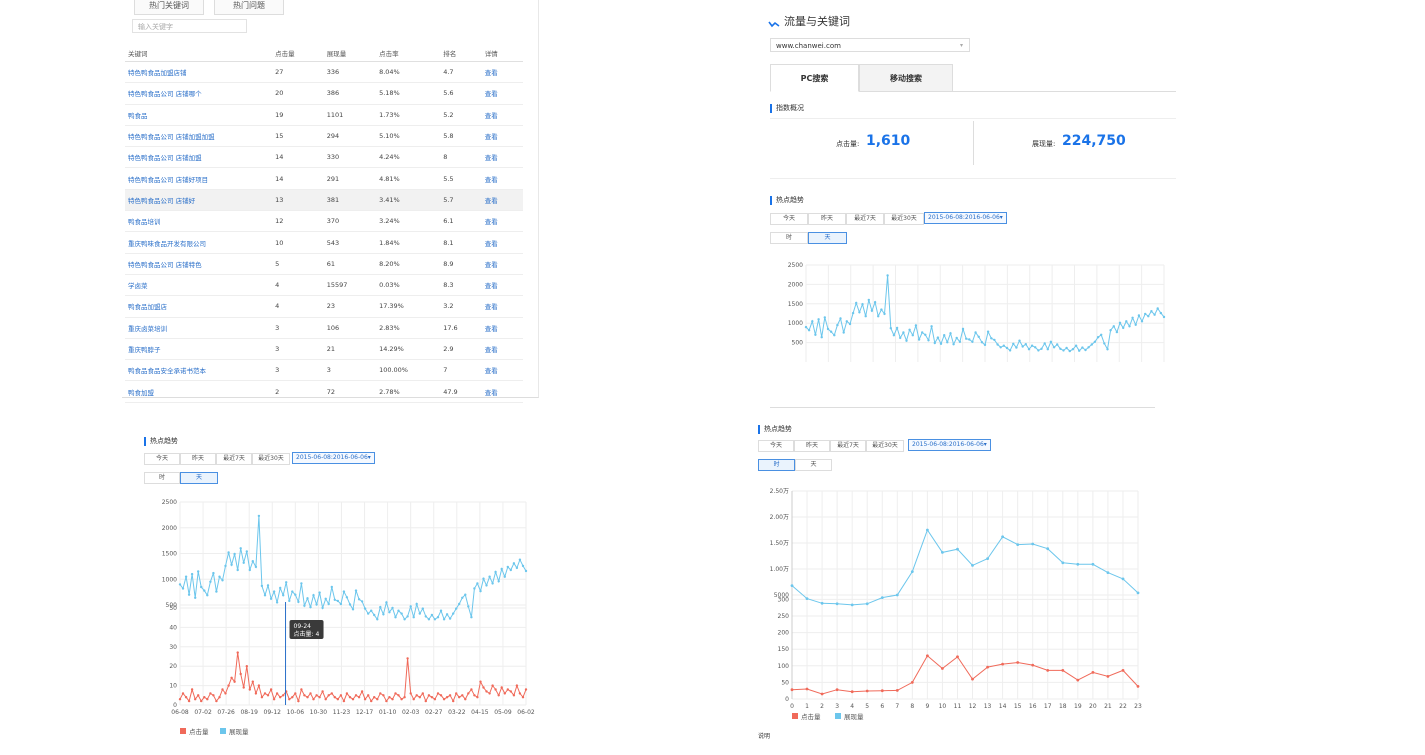 This screenshot has height=755, width=1425. What do you see at coordinates (837, 706) in the screenshot?
I see `x-tick-label: 3` at bounding box center [837, 706].